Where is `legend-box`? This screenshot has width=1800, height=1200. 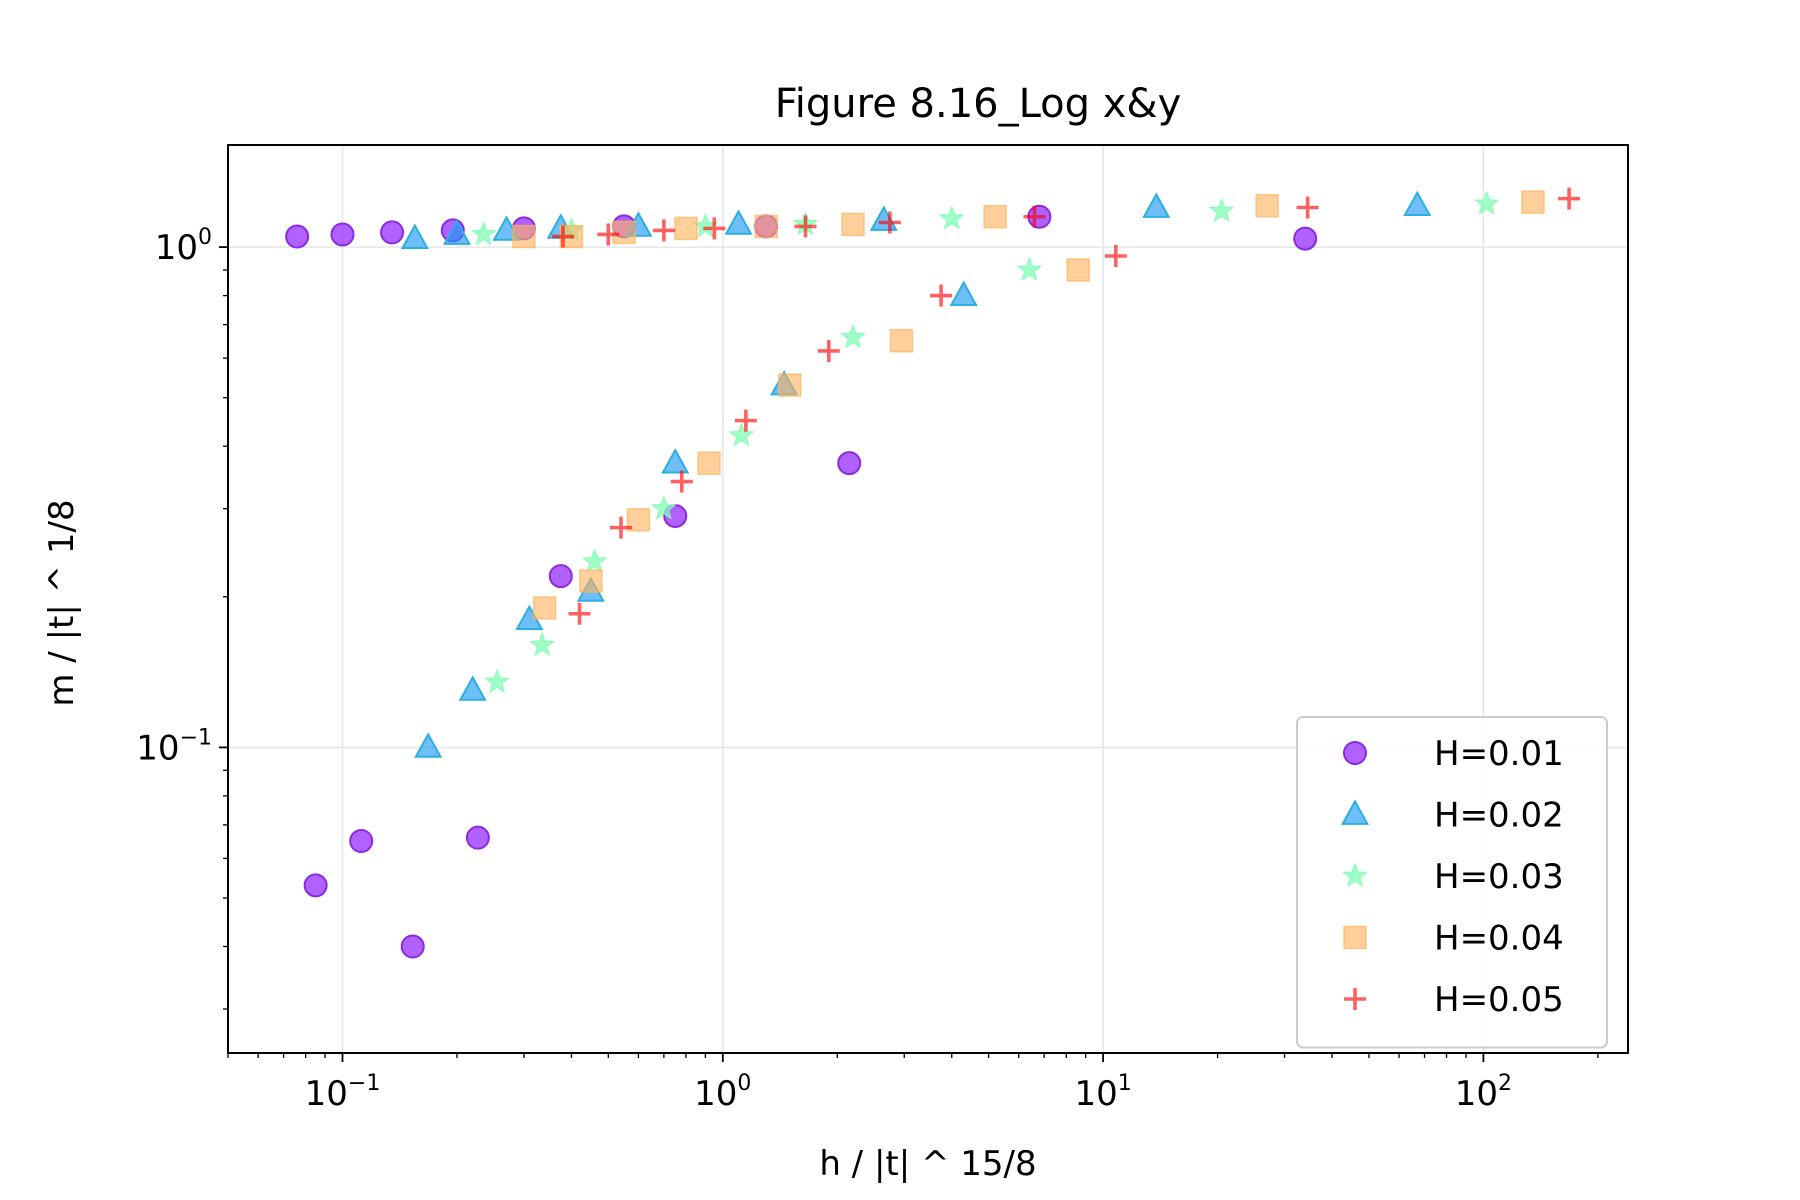
legend-box is located at coordinates (1452, 882).